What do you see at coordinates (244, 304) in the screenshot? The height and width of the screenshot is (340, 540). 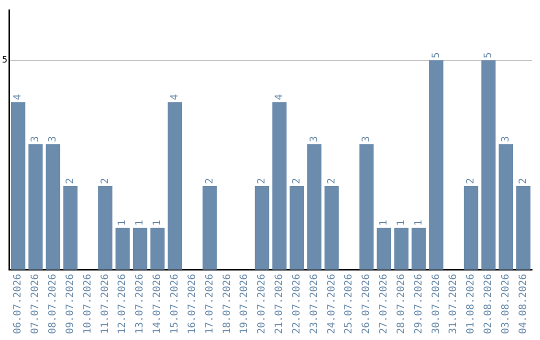 I see `x-tick-label: 19.07.2026` at bounding box center [244, 304].